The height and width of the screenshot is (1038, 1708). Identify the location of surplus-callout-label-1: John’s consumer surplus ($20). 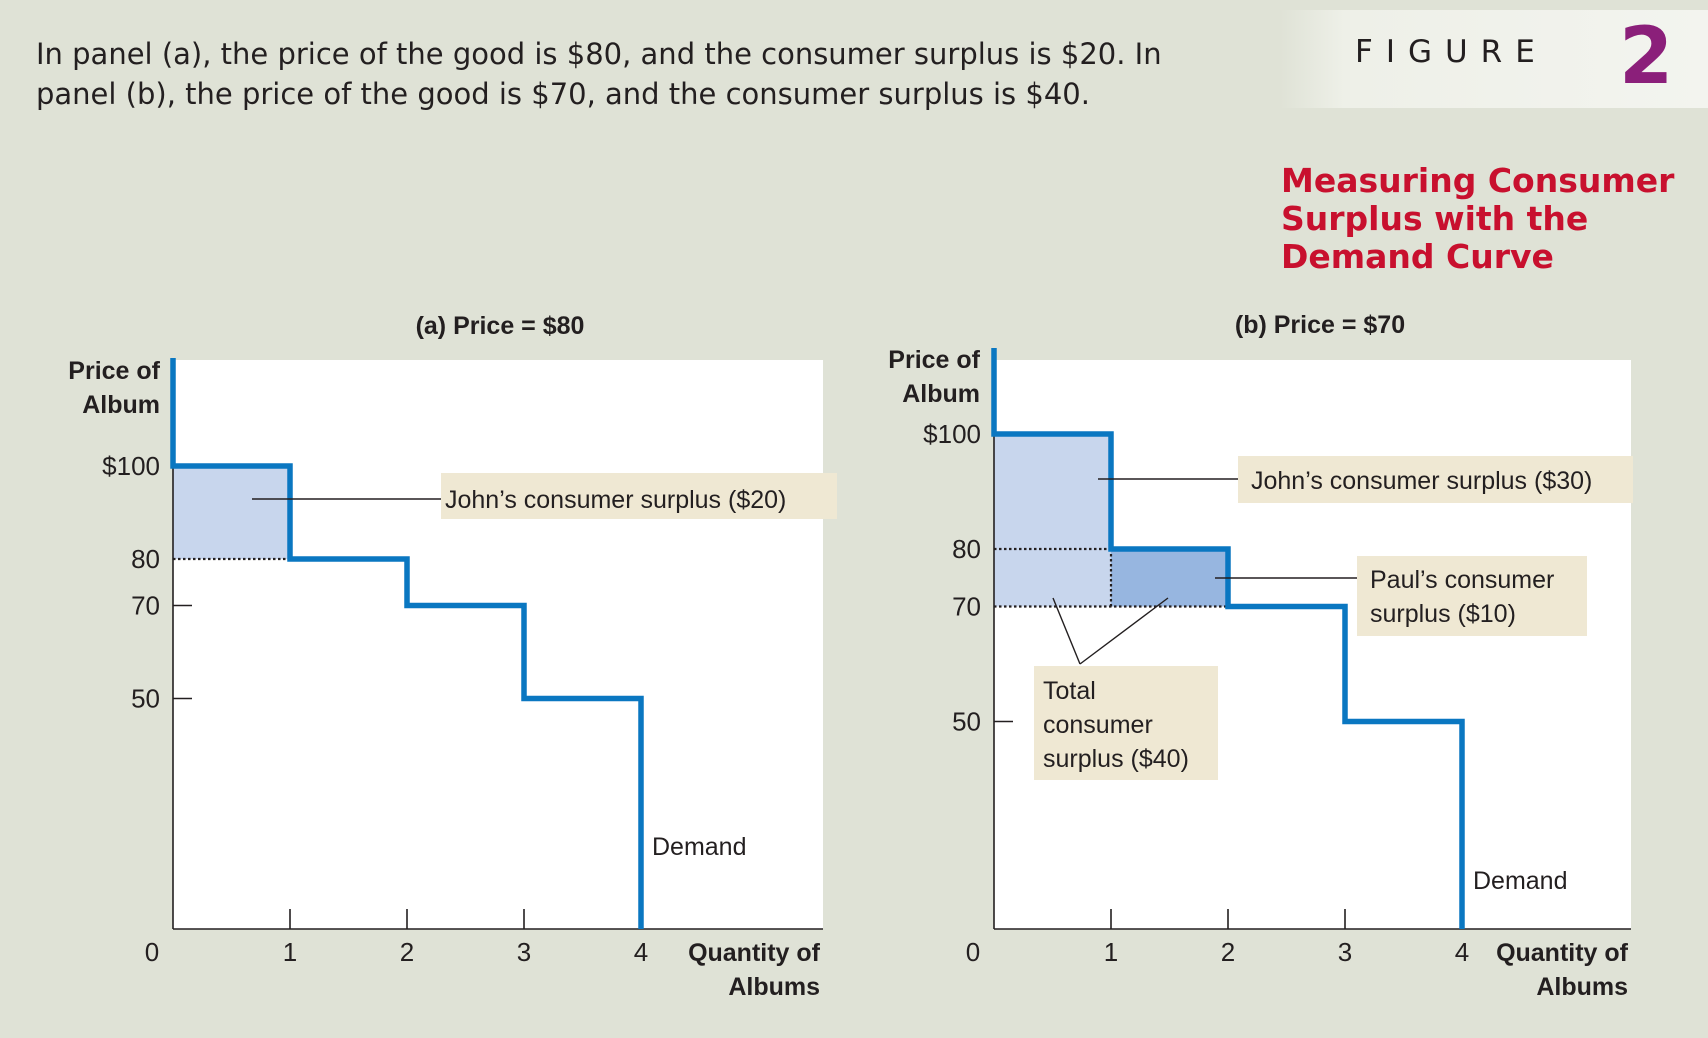
(615, 500).